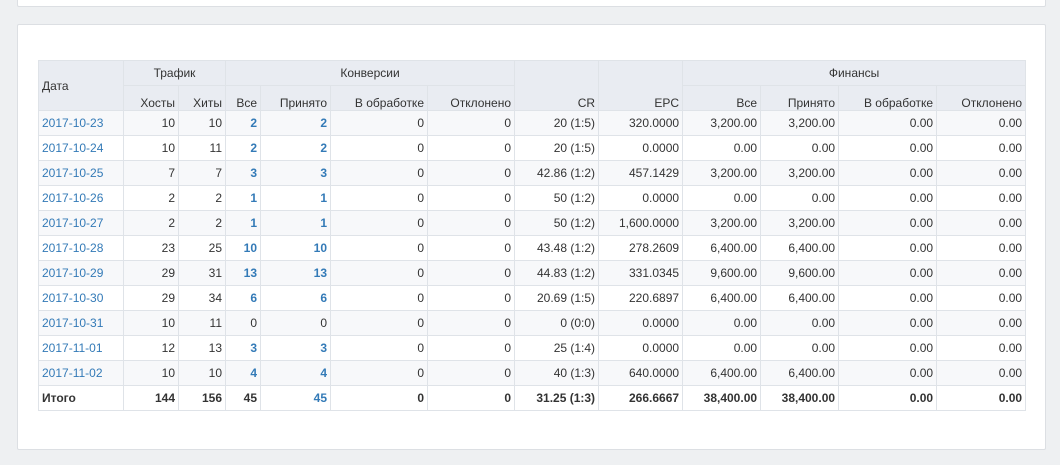 This screenshot has width=1060, height=465. I want to click on date-cell: 2017-11-02, so click(81, 373).